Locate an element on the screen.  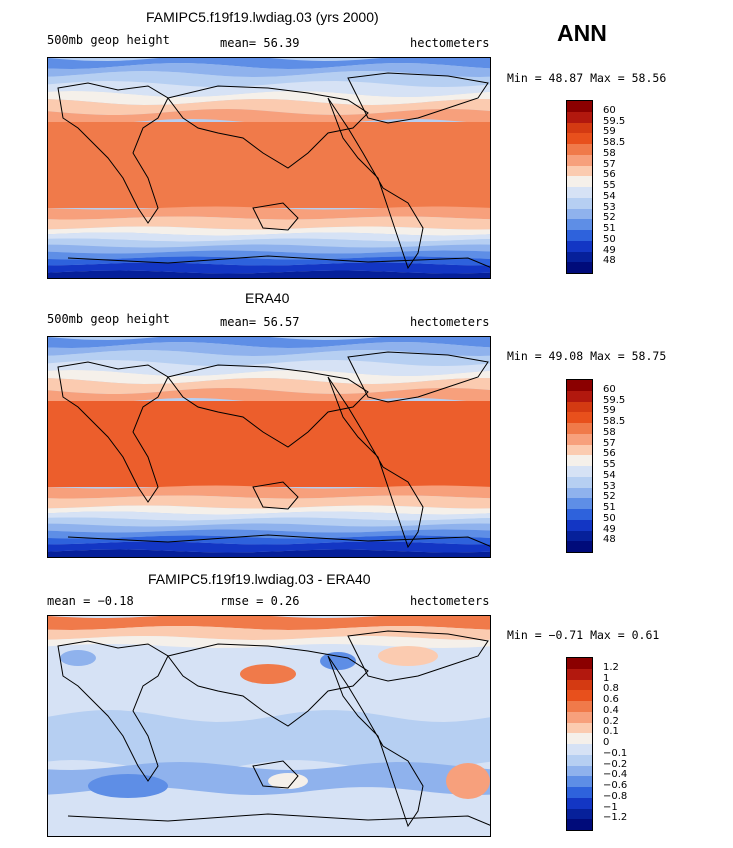
panel-3-minmax: Min = −0.71 Max = 0.61 is located at coordinates (583, 635).